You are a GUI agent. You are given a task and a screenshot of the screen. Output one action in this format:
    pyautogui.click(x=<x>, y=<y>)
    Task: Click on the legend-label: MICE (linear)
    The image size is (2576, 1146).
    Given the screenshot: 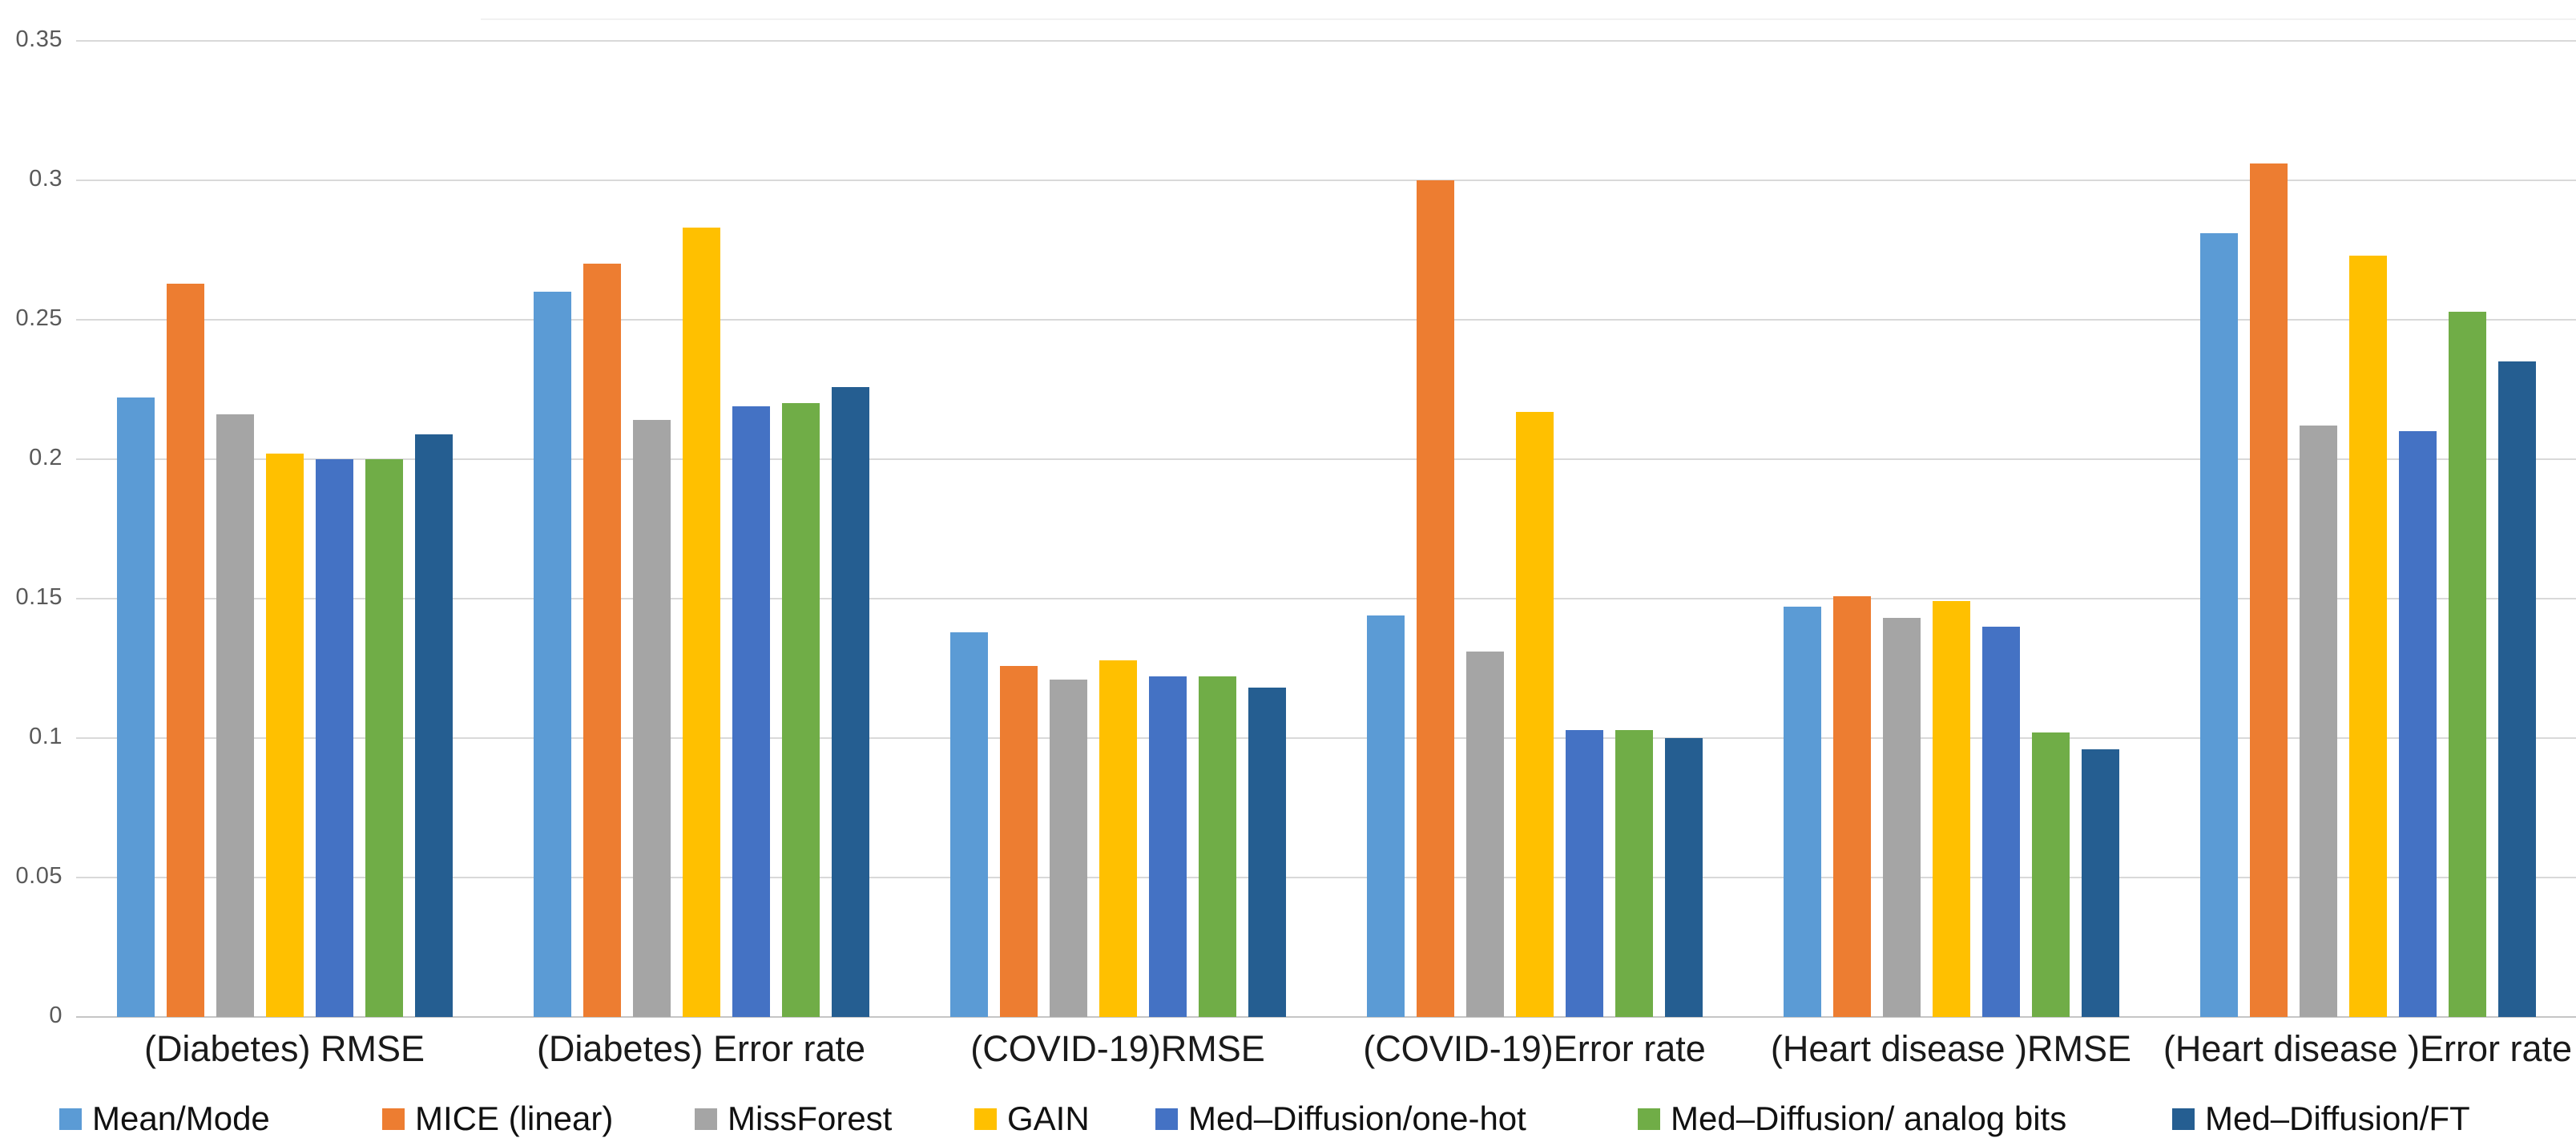 What is the action you would take?
    pyautogui.click(x=514, y=1118)
    